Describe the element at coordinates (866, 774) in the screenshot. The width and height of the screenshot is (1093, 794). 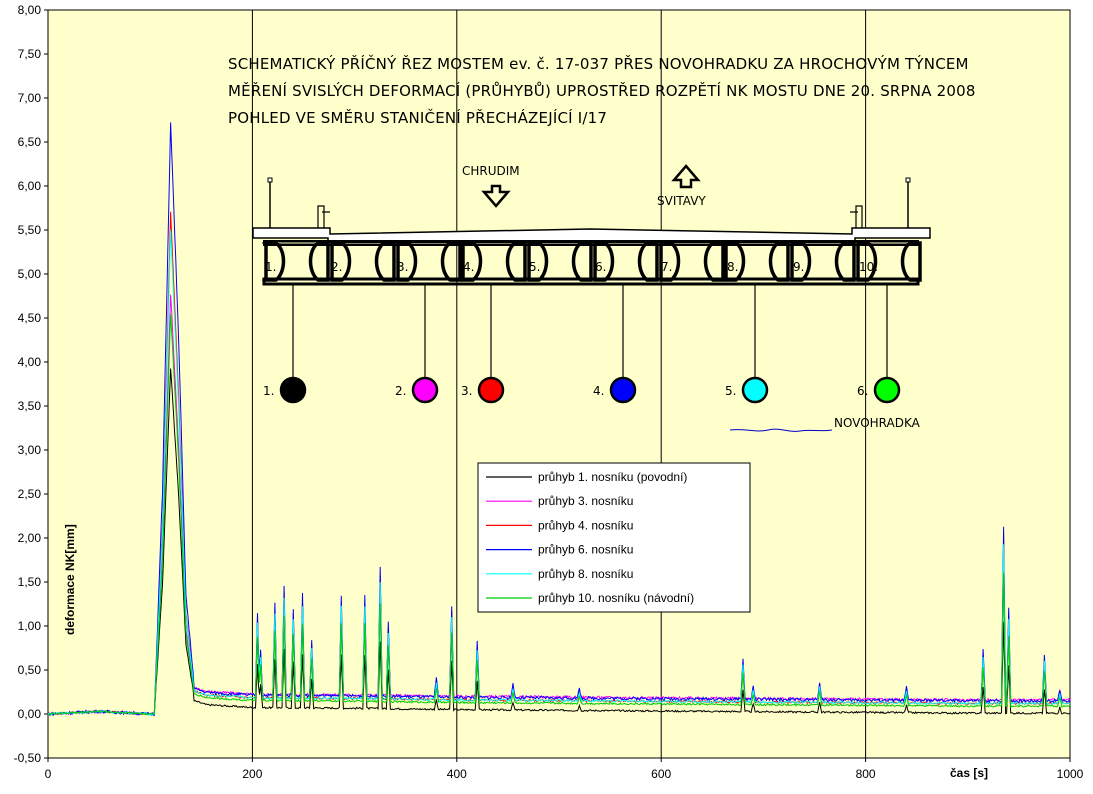
I see `x-tick-label: 800` at that location.